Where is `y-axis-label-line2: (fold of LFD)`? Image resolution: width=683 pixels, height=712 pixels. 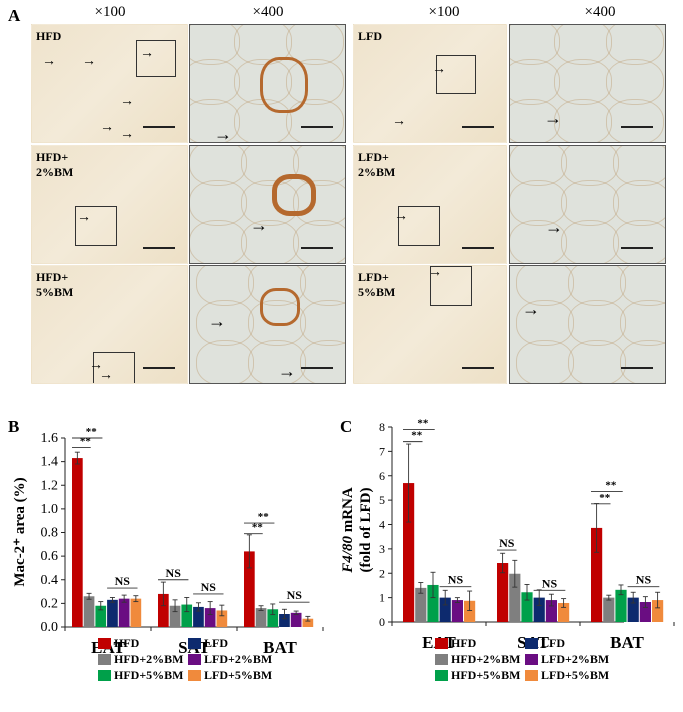
y-axis-label-line2: (fold of LFD) is located at coordinates (366, 530).